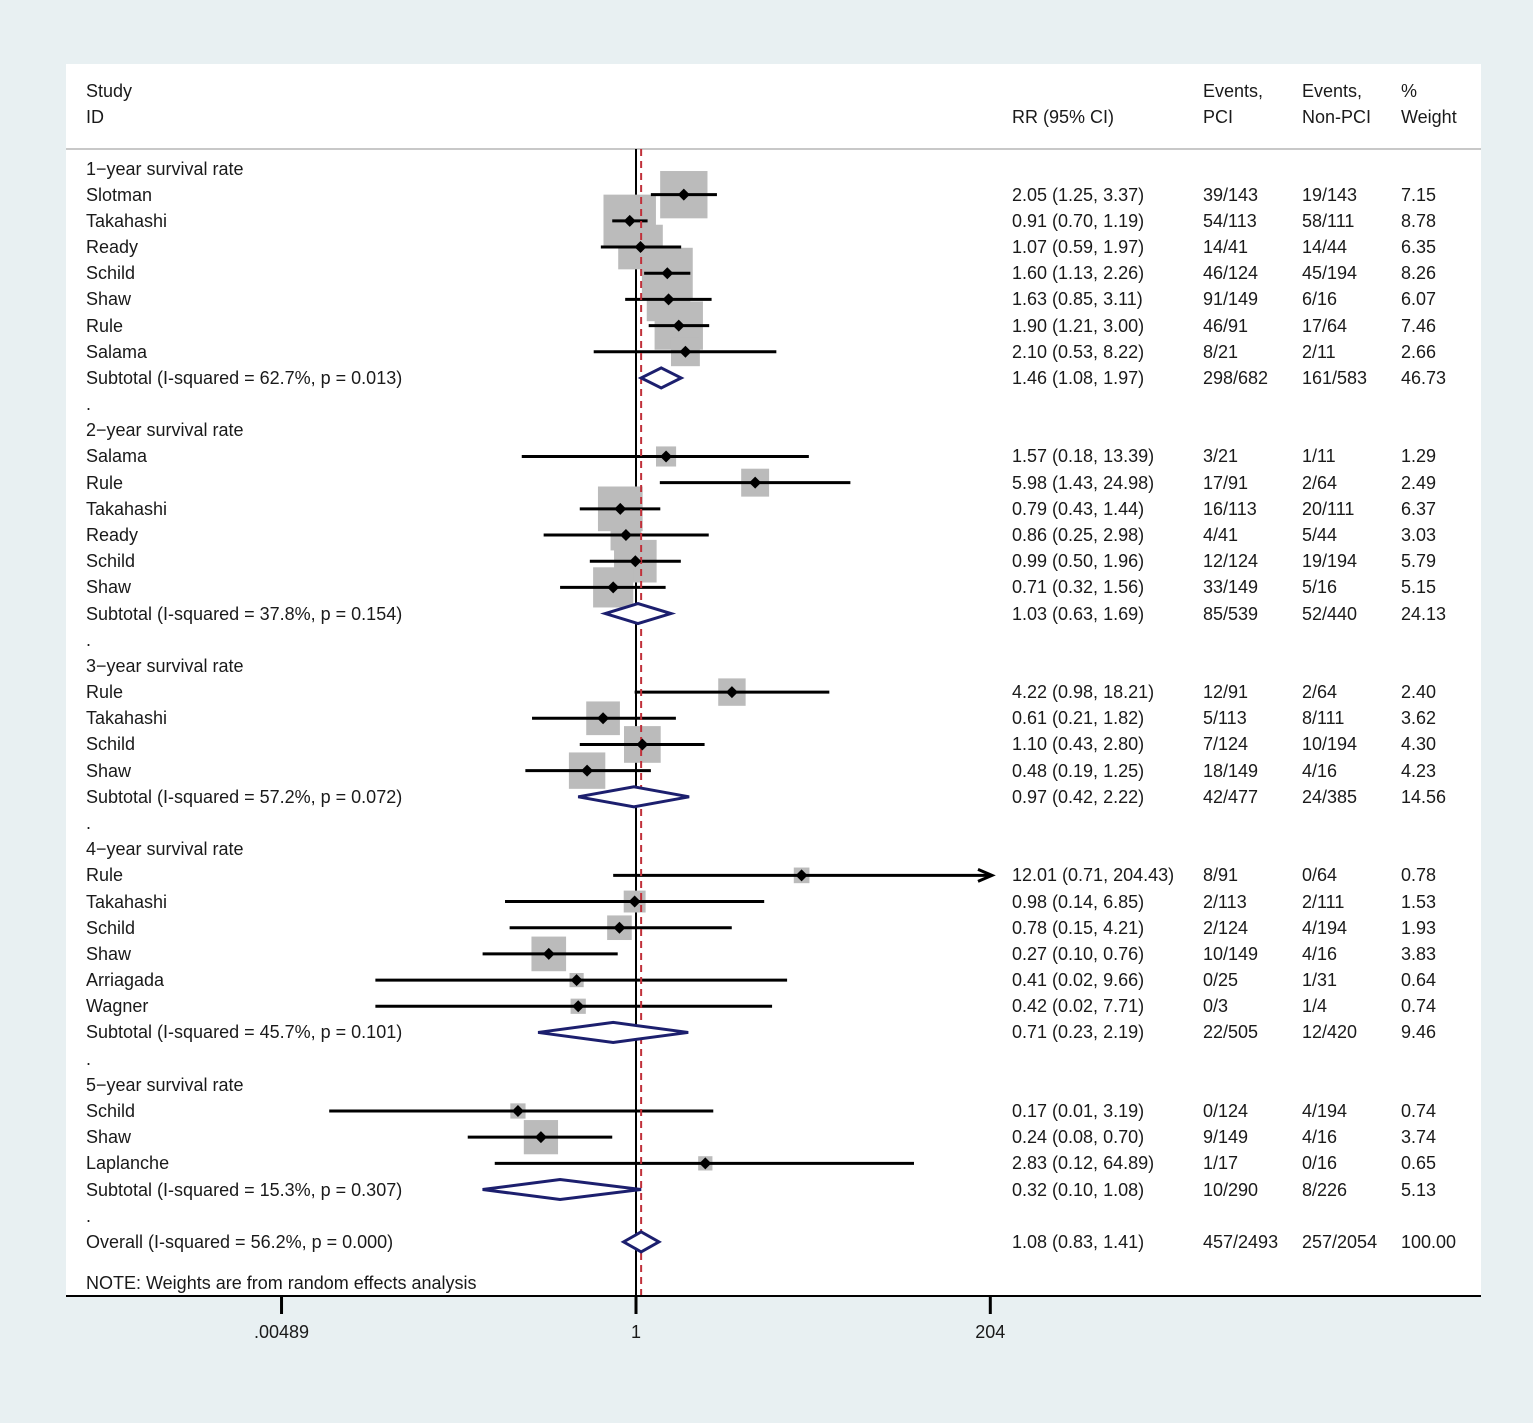 The height and width of the screenshot is (1423, 1533). What do you see at coordinates (1320, 875) in the screenshot?
I see `events-nonpci-value: 0/64` at bounding box center [1320, 875].